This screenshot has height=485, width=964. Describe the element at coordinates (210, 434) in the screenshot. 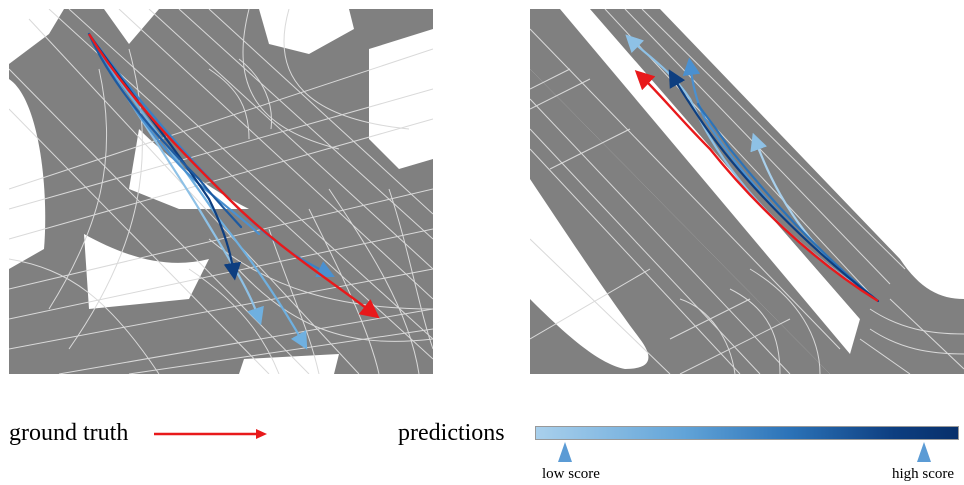

I see `ground-truth-legend-arrow` at that location.